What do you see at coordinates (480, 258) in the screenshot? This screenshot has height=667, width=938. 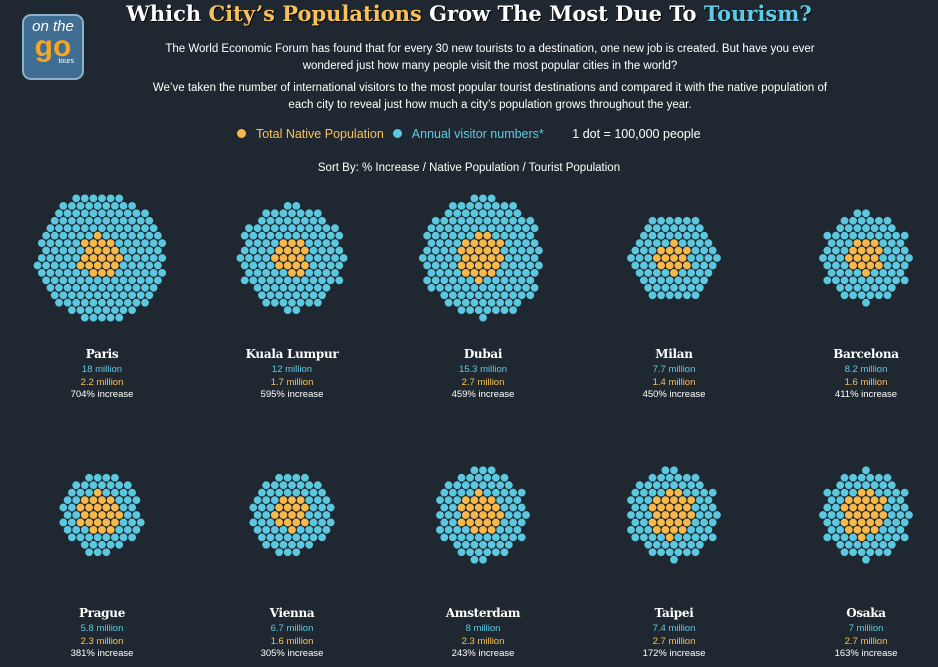 I see `city-dot-cluster` at bounding box center [480, 258].